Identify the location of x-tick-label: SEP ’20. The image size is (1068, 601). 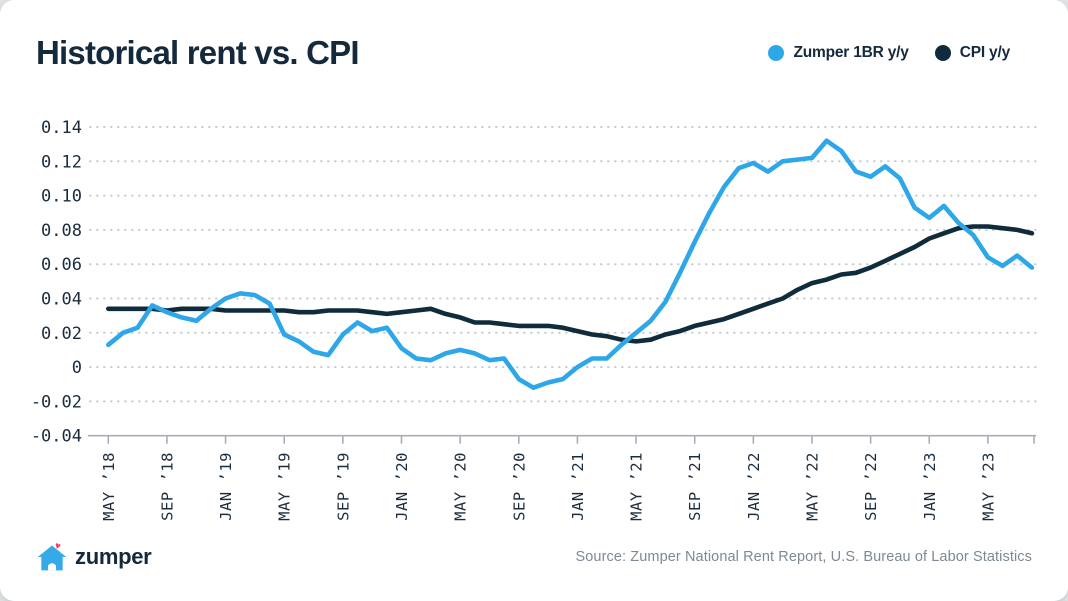
(519, 486).